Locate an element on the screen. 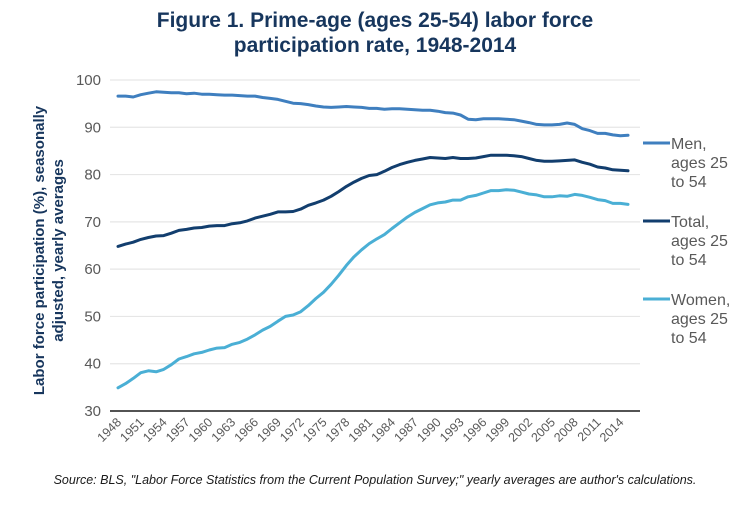 This screenshot has height=507, width=750. y-tick-label: 40 is located at coordinates (92, 364).